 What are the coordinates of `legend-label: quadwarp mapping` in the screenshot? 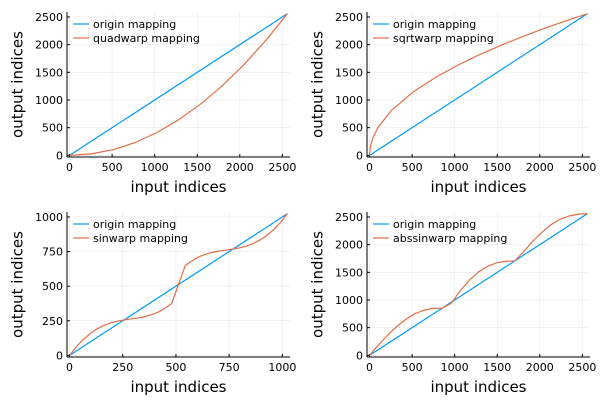 It's located at (146, 38).